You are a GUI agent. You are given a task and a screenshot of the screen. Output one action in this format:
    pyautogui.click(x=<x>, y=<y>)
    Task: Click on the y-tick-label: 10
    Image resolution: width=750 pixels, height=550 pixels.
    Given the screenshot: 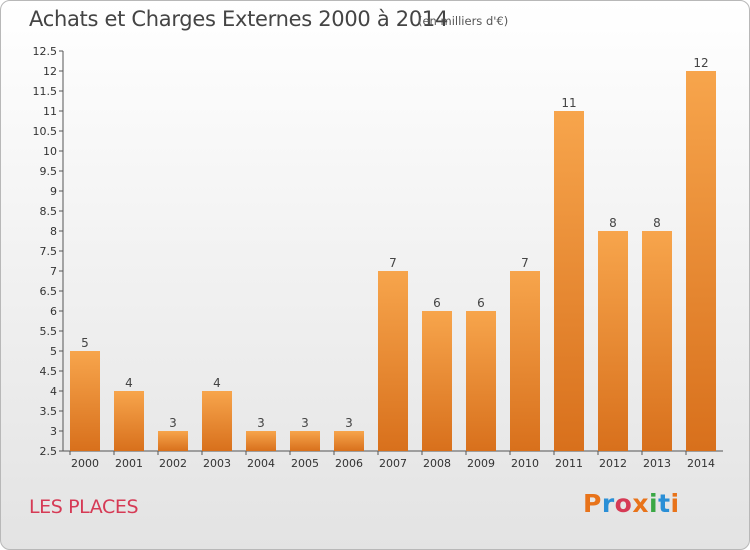 What is the action you would take?
    pyautogui.click(x=50, y=151)
    